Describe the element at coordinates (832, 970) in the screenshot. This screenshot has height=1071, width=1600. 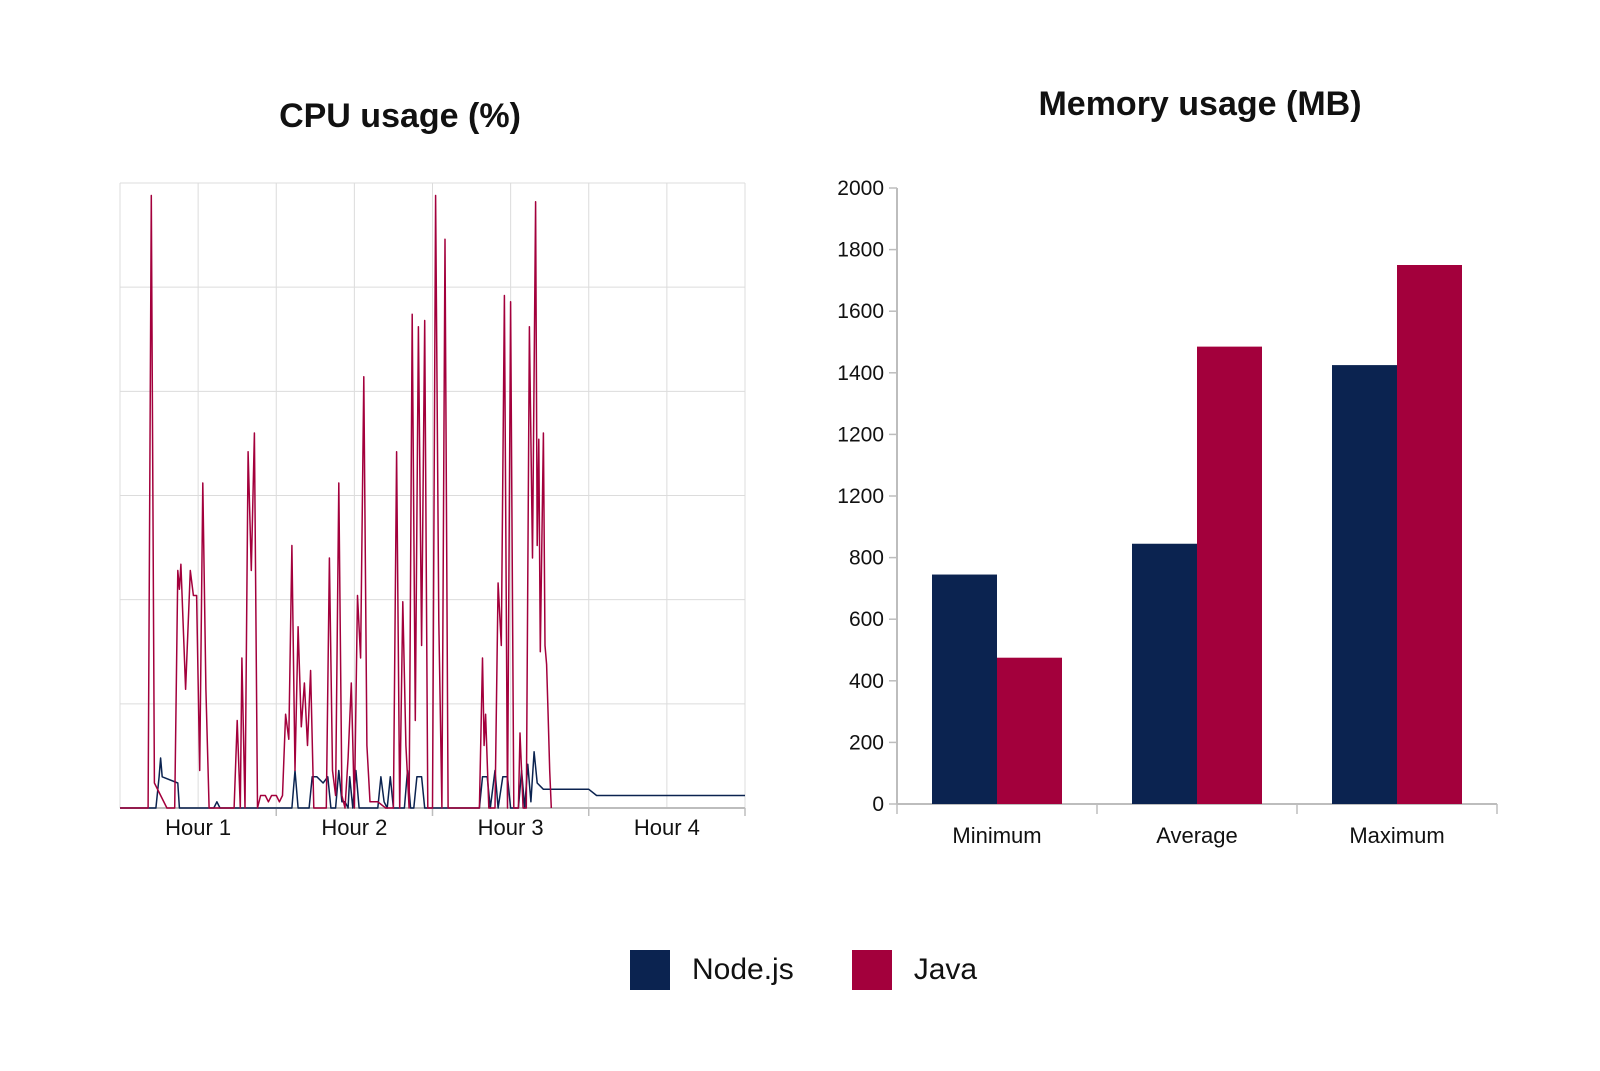
I see `legend: Node.js Java` at that location.